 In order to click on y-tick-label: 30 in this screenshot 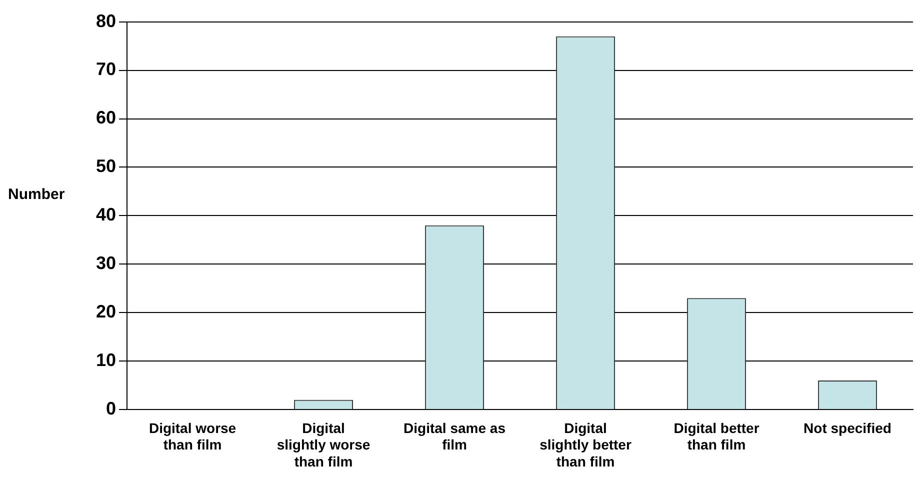, I will do `click(106, 263)`.